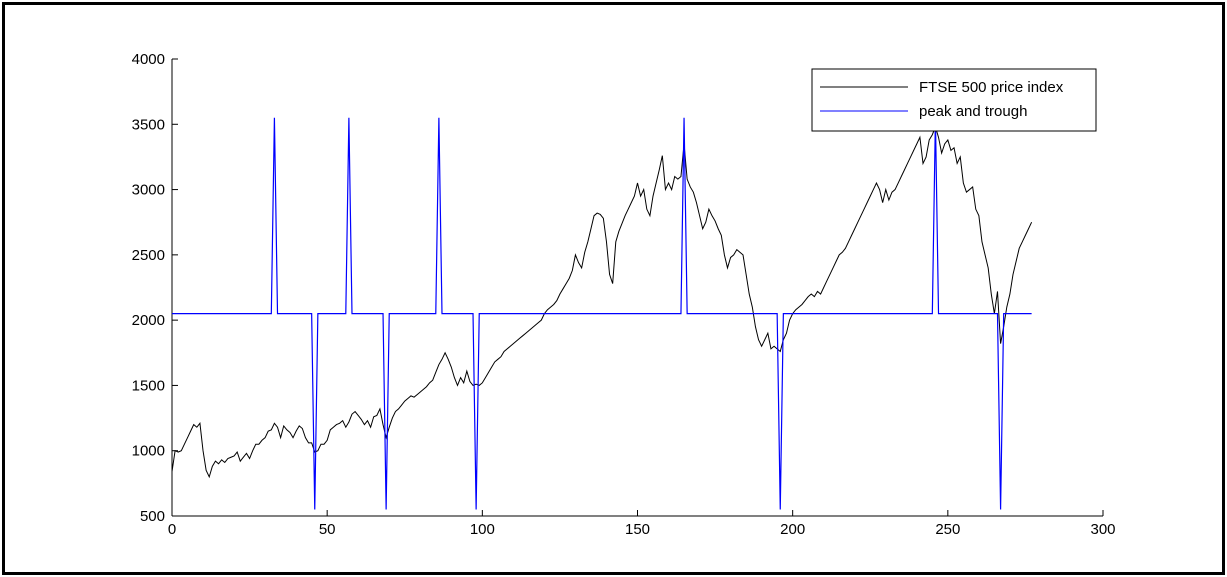 Image resolution: width=1227 pixels, height=577 pixels. What do you see at coordinates (482, 529) in the screenshot?
I see `x-tick-label: 100` at bounding box center [482, 529].